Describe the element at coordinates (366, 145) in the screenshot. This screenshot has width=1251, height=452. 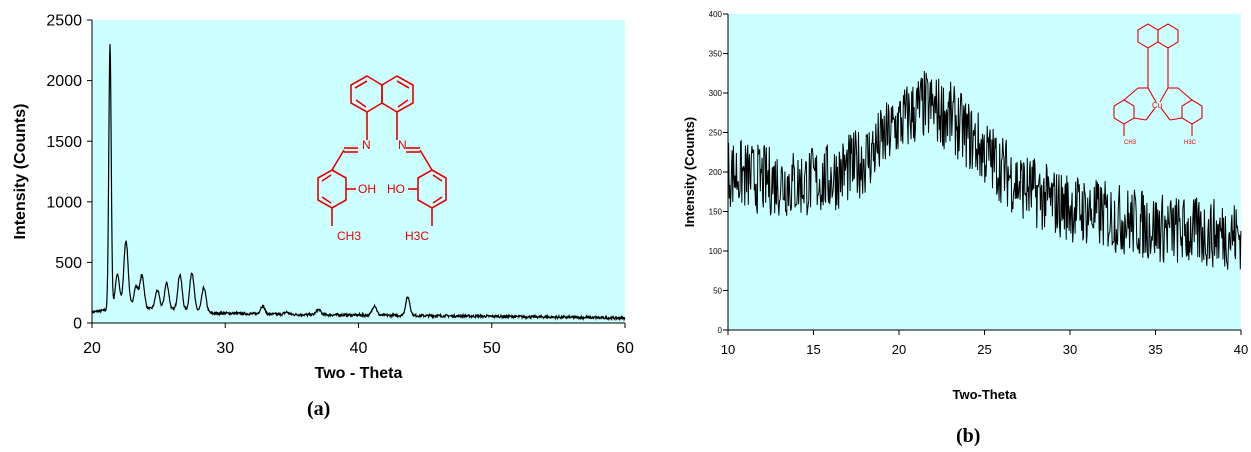
I see `n-label-left: N` at that location.